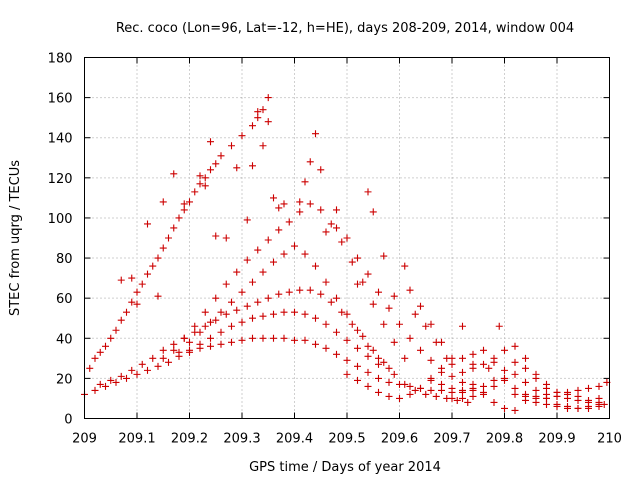 This screenshot has width=640, height=480. I want to click on y-tick-label: 120, so click(60, 179).